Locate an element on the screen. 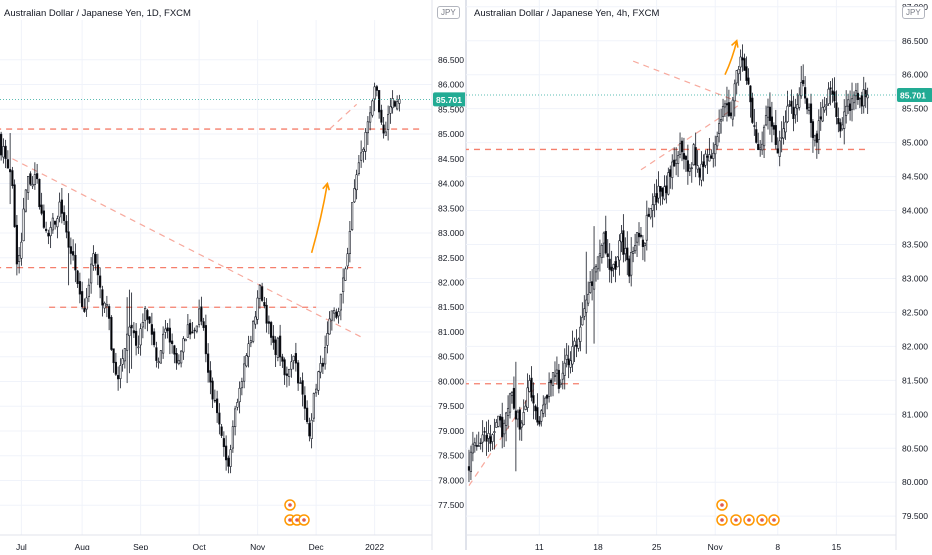  current-price-label: 85.701 is located at coordinates (449, 100).